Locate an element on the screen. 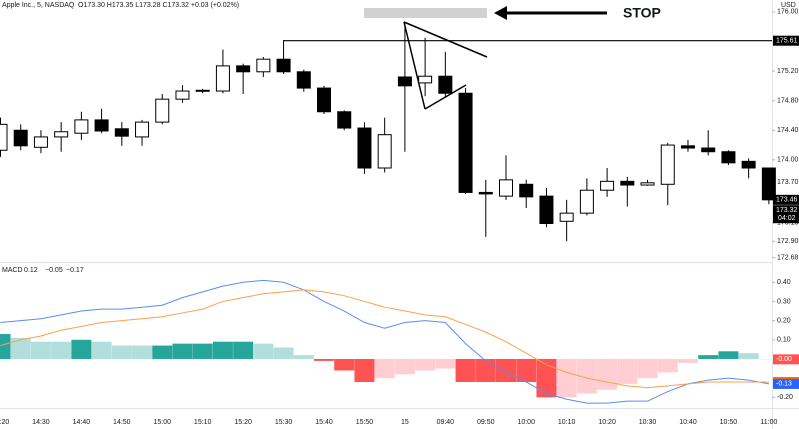 The image size is (799, 429). x-tick-label: 11:00 is located at coordinates (768, 422).